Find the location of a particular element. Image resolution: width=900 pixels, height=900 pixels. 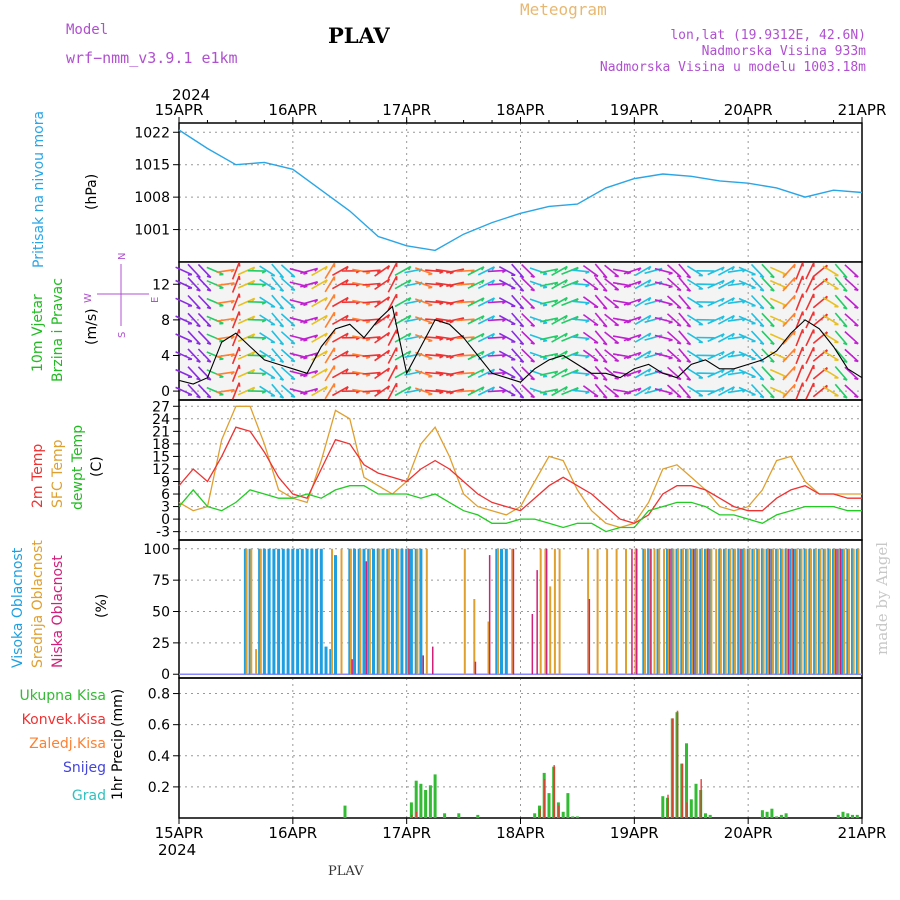

y-tick-label: 75 is located at coordinates (161, 581).